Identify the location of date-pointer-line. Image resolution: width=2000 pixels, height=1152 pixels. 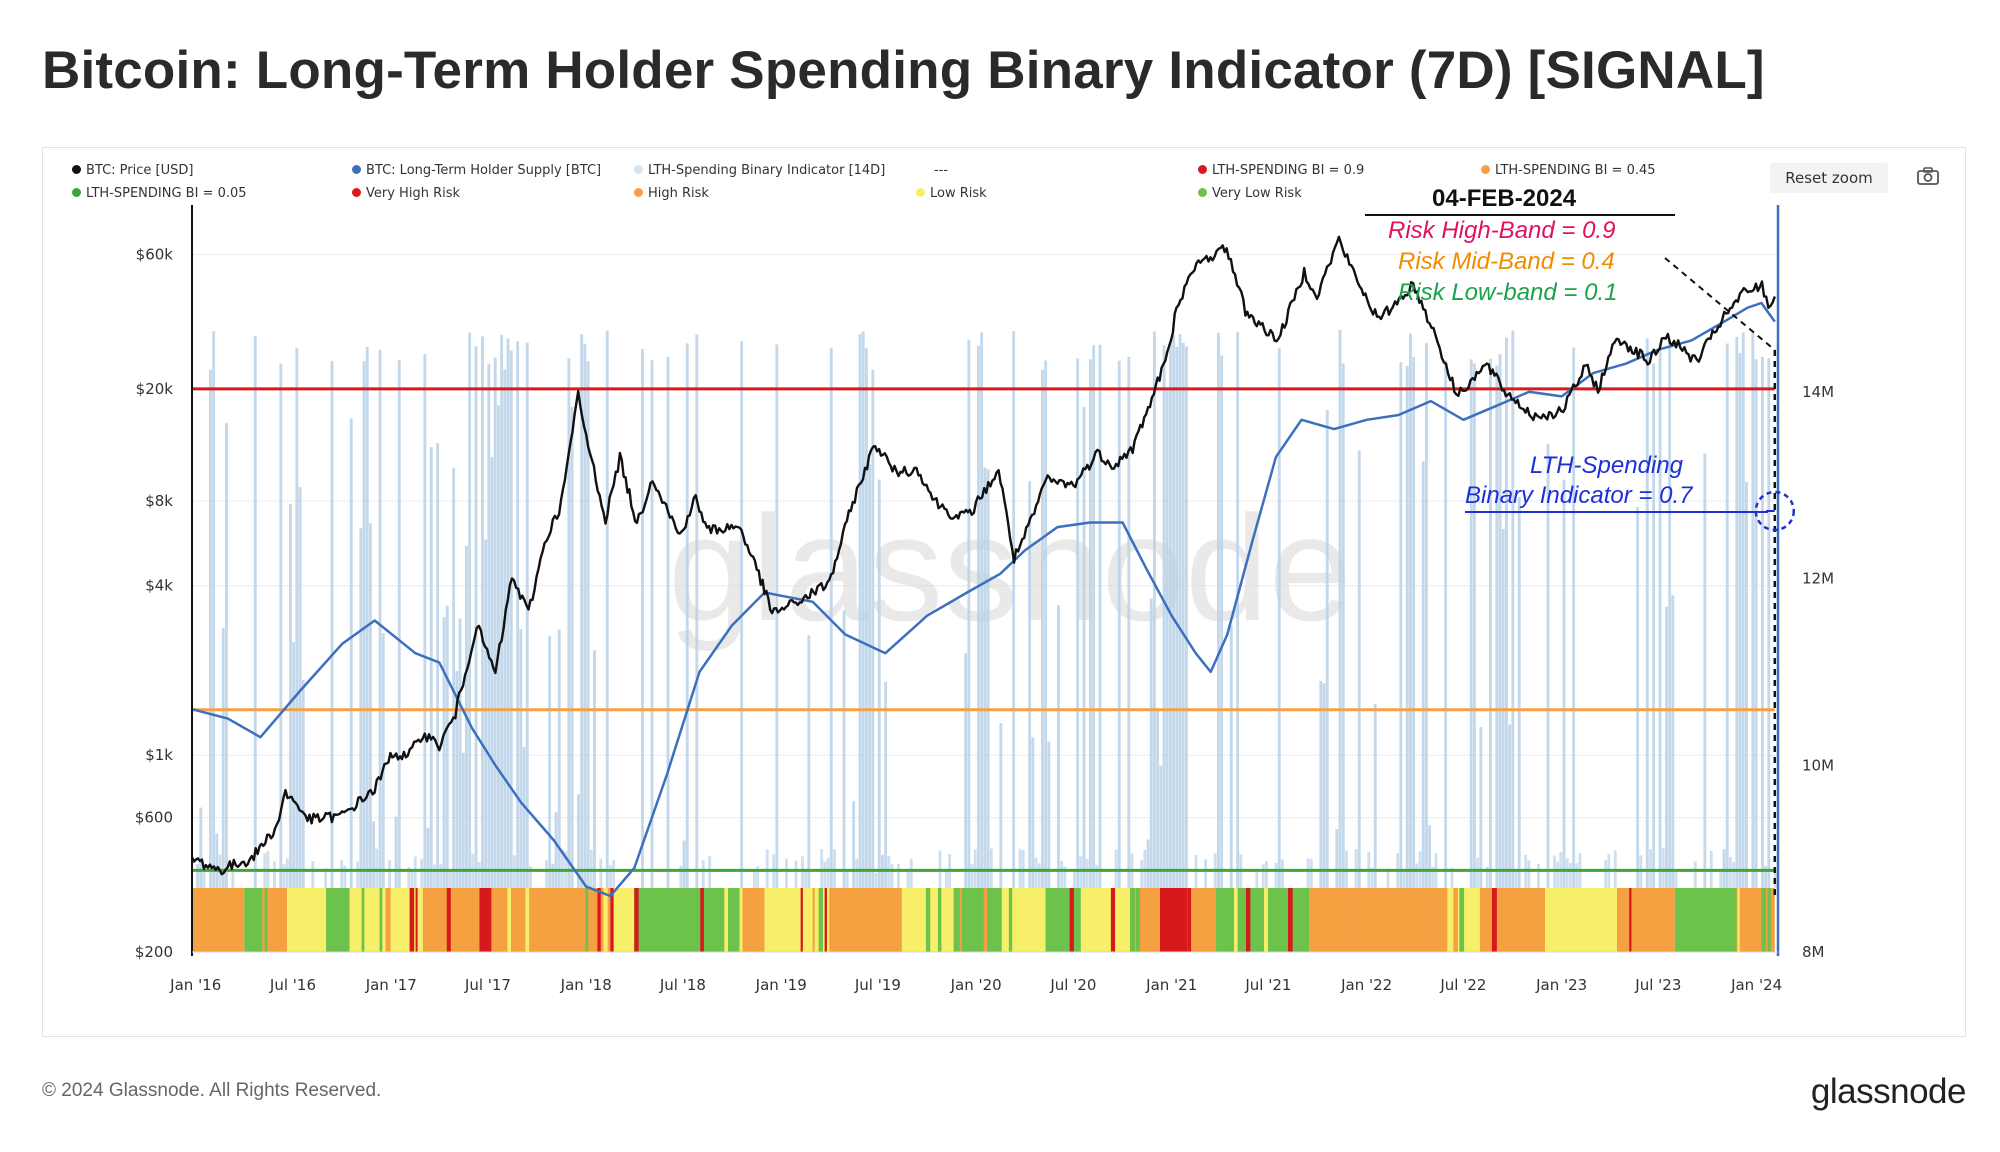
(1720, 304).